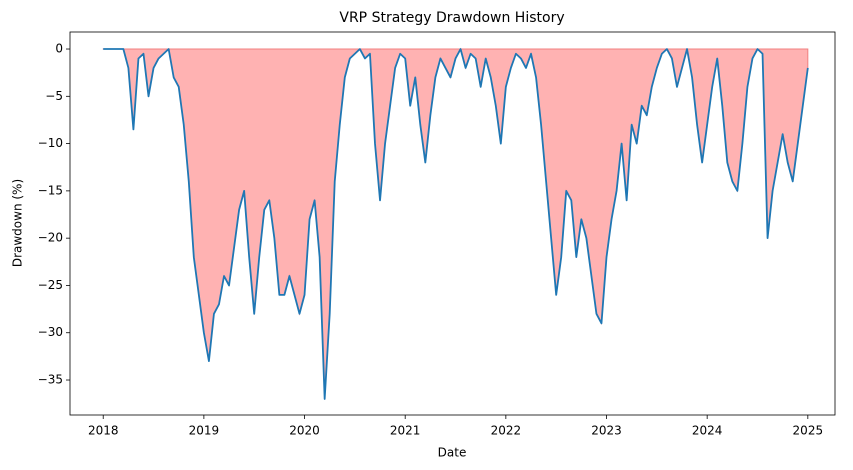 Image resolution: width=853 pixels, height=470 pixels. Describe the element at coordinates (50, 380) in the screenshot. I see `y-tick-label: −35` at that location.